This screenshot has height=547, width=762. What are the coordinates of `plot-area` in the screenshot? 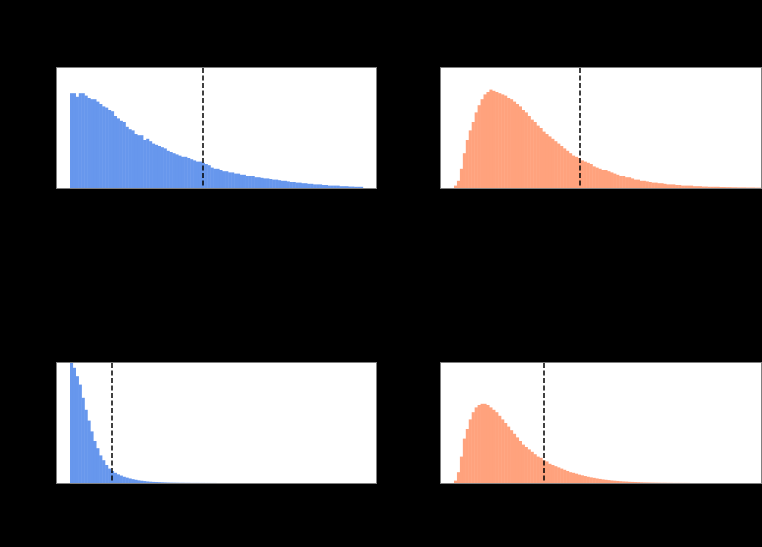 It's located at (601, 128).